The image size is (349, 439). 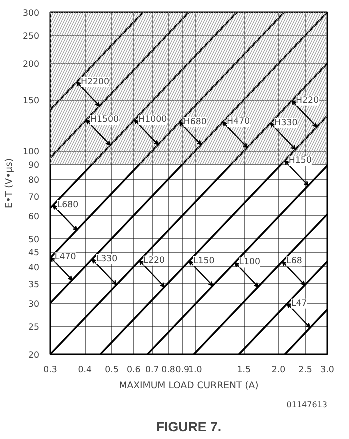 I want to click on y-axis-title: E•T (V•µs), so click(x=9, y=183).